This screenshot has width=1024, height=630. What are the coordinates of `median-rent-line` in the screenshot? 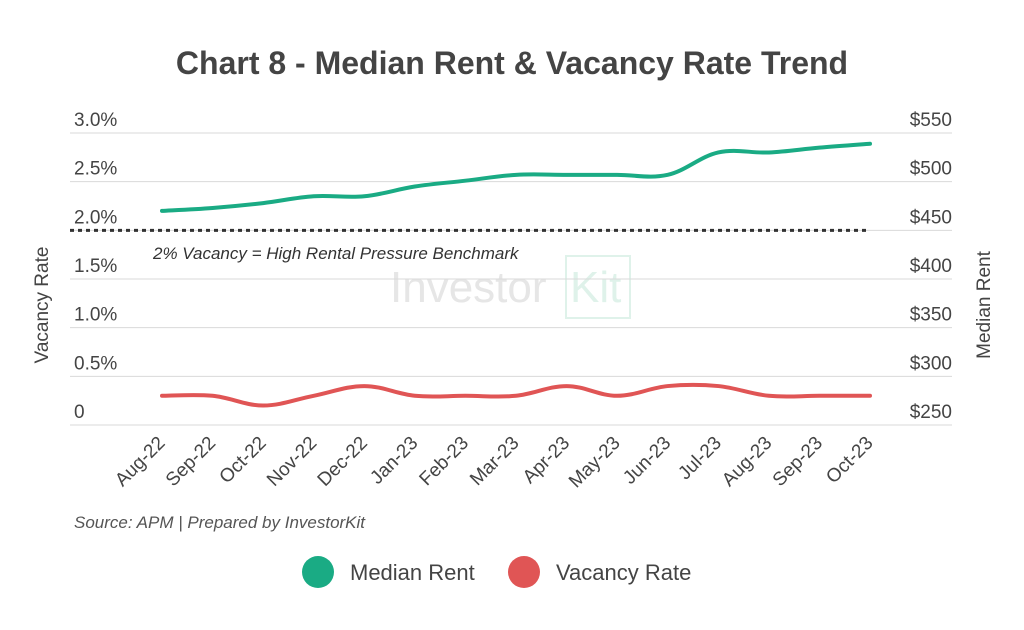 It's located at (516, 177).